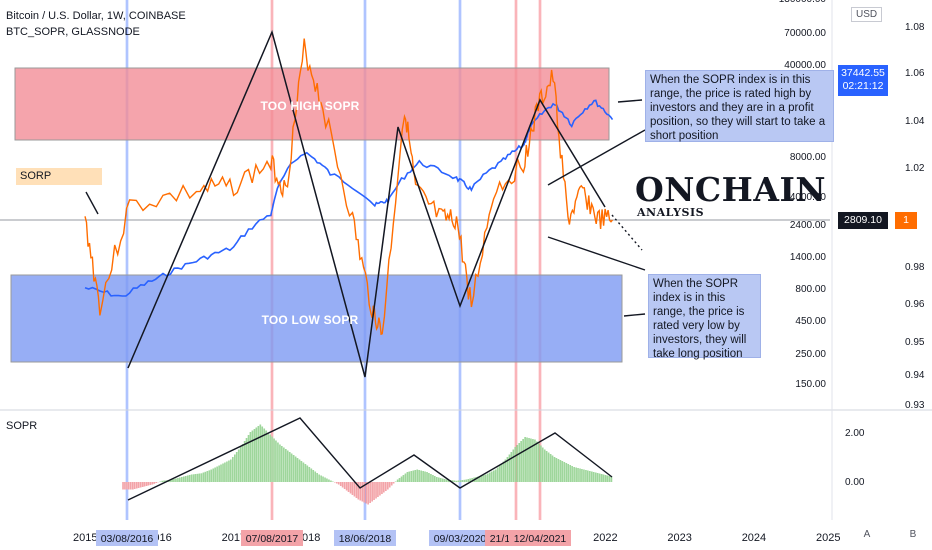 The width and height of the screenshot is (932, 550). I want to click on symbol-title: Bitcoin / U.S. Dollar, 1W, COINBASE, so click(96, 16).